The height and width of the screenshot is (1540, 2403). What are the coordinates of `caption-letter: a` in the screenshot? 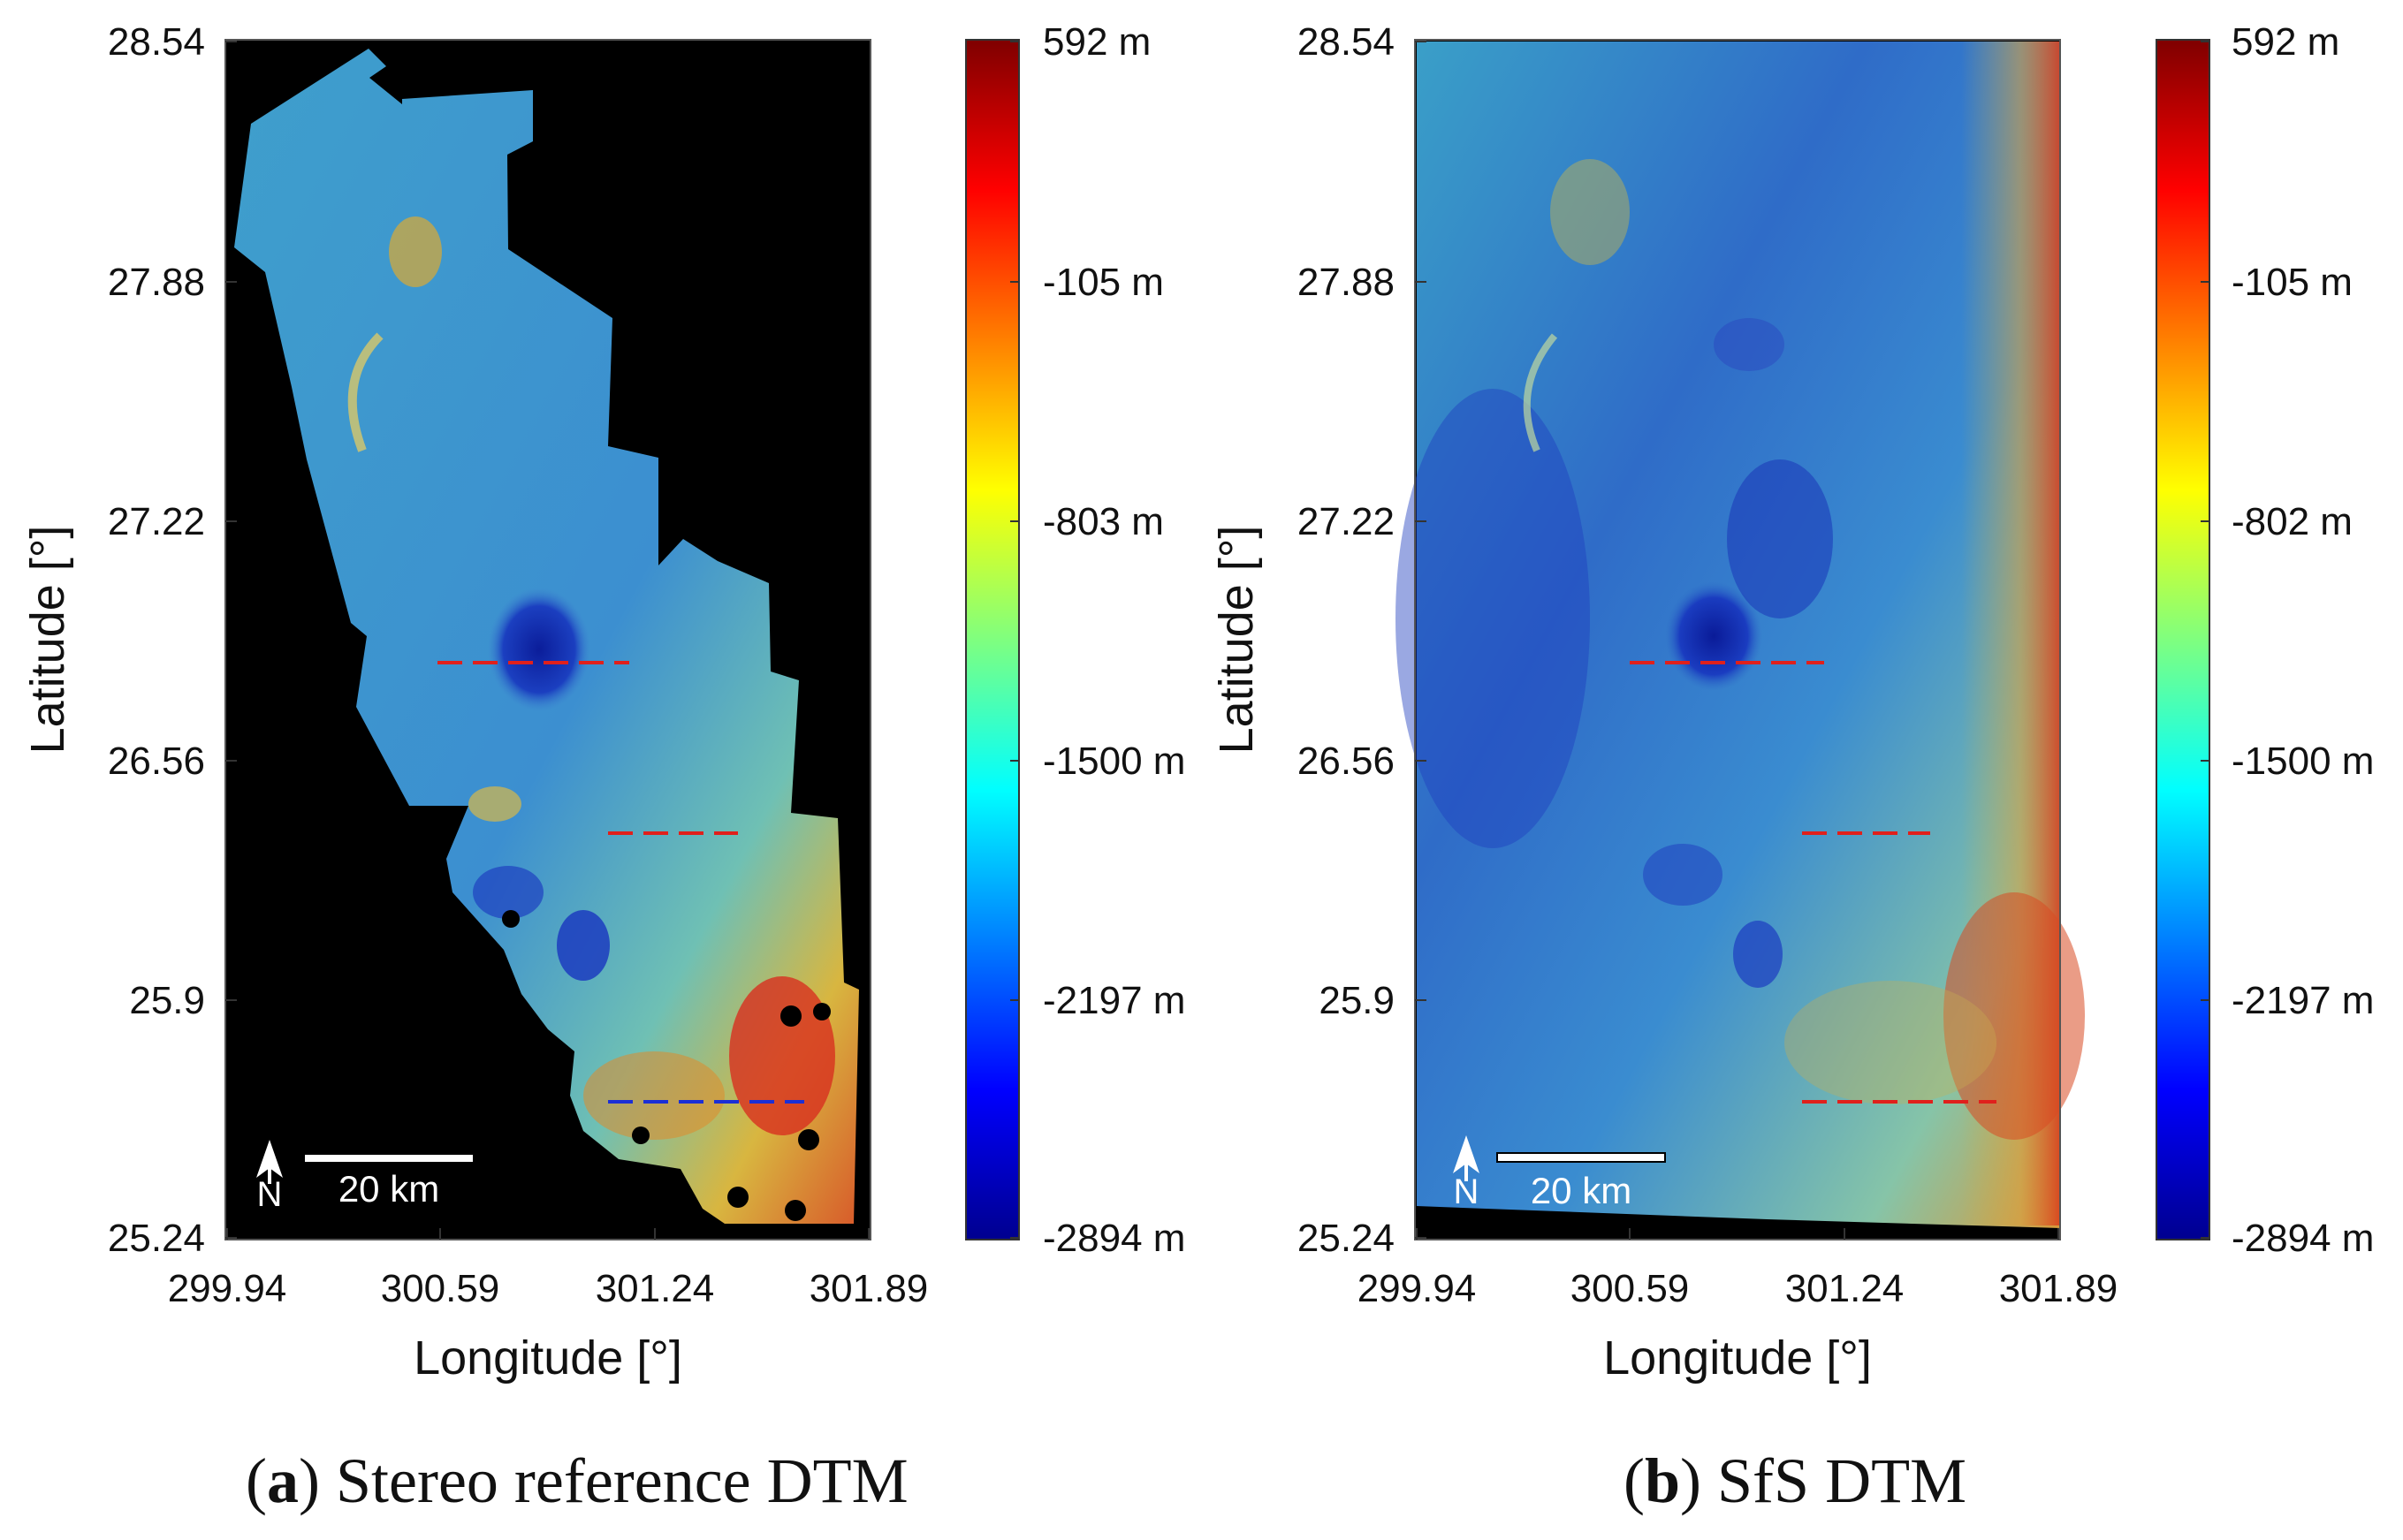 It's located at (282, 1480).